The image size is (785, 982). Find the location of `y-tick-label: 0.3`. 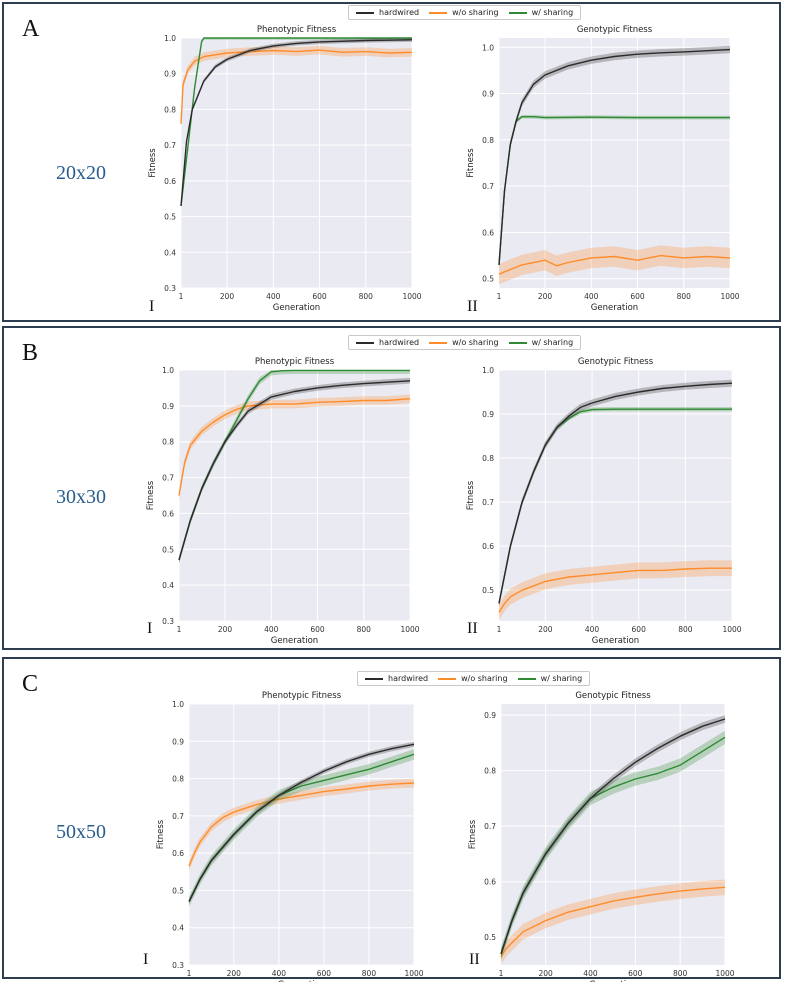

y-tick-label: 0.3 is located at coordinates (178, 965).